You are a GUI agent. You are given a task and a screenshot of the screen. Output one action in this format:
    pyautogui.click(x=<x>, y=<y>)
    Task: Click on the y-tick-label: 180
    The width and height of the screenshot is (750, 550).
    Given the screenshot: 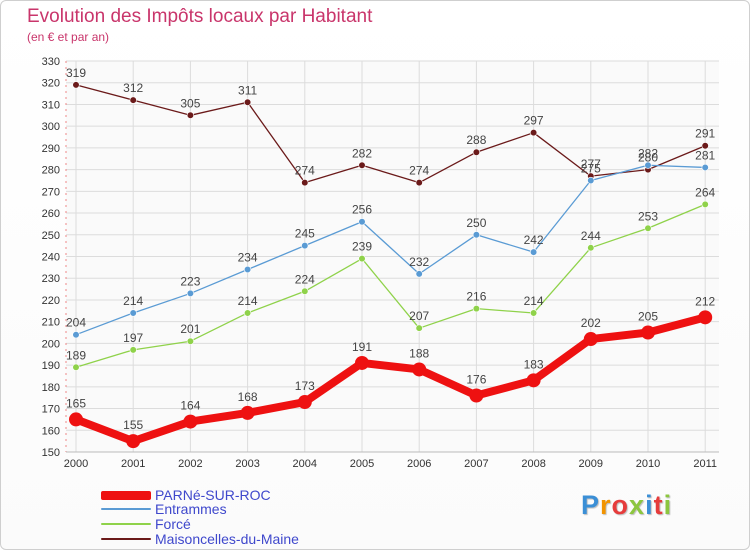 What is the action you would take?
    pyautogui.click(x=51, y=388)
    